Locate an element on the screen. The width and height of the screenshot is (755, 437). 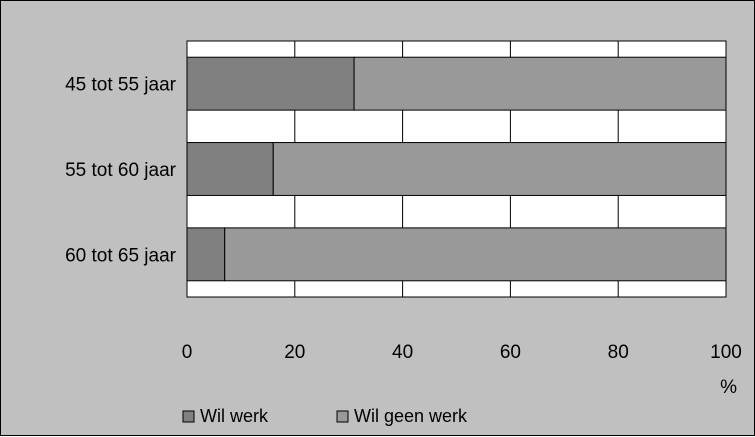
category-label: 60 tot 65 jaar is located at coordinates (121, 255).